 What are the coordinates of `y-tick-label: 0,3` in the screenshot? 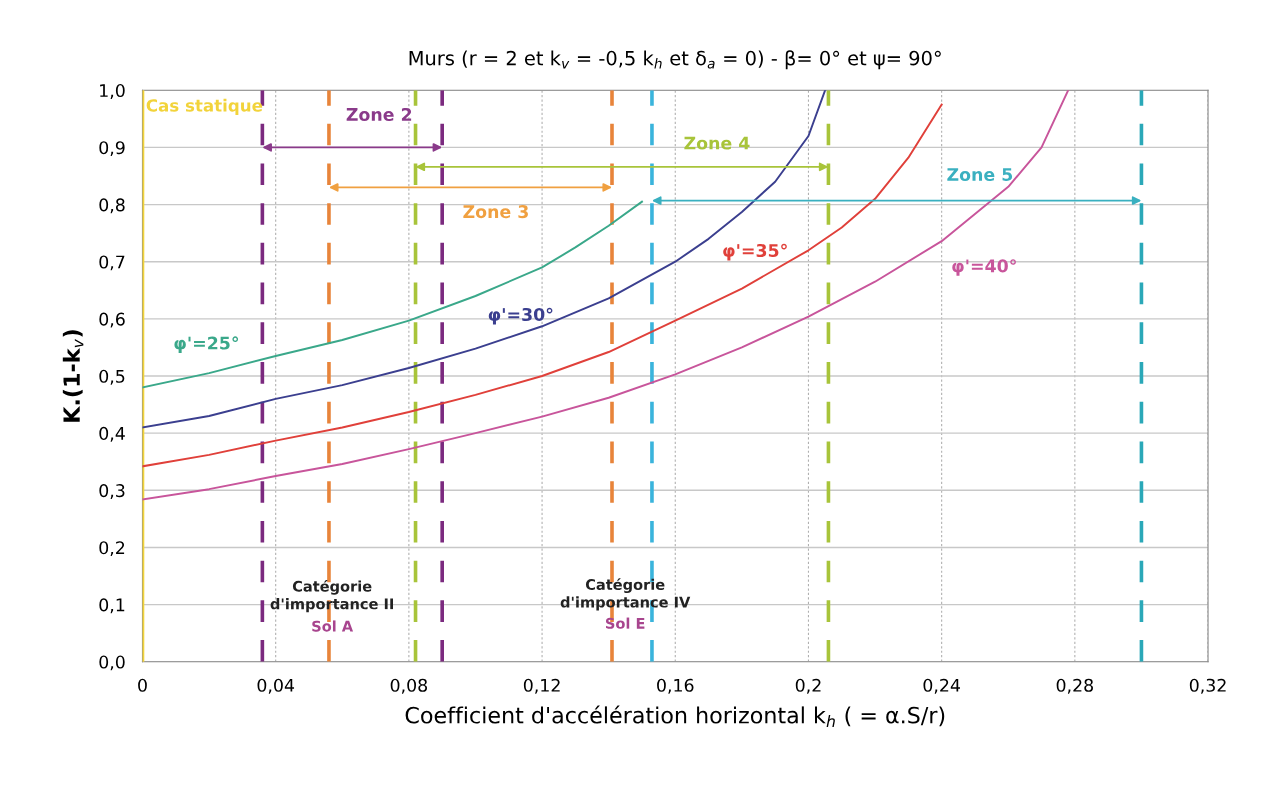 It's located at (112, 491).